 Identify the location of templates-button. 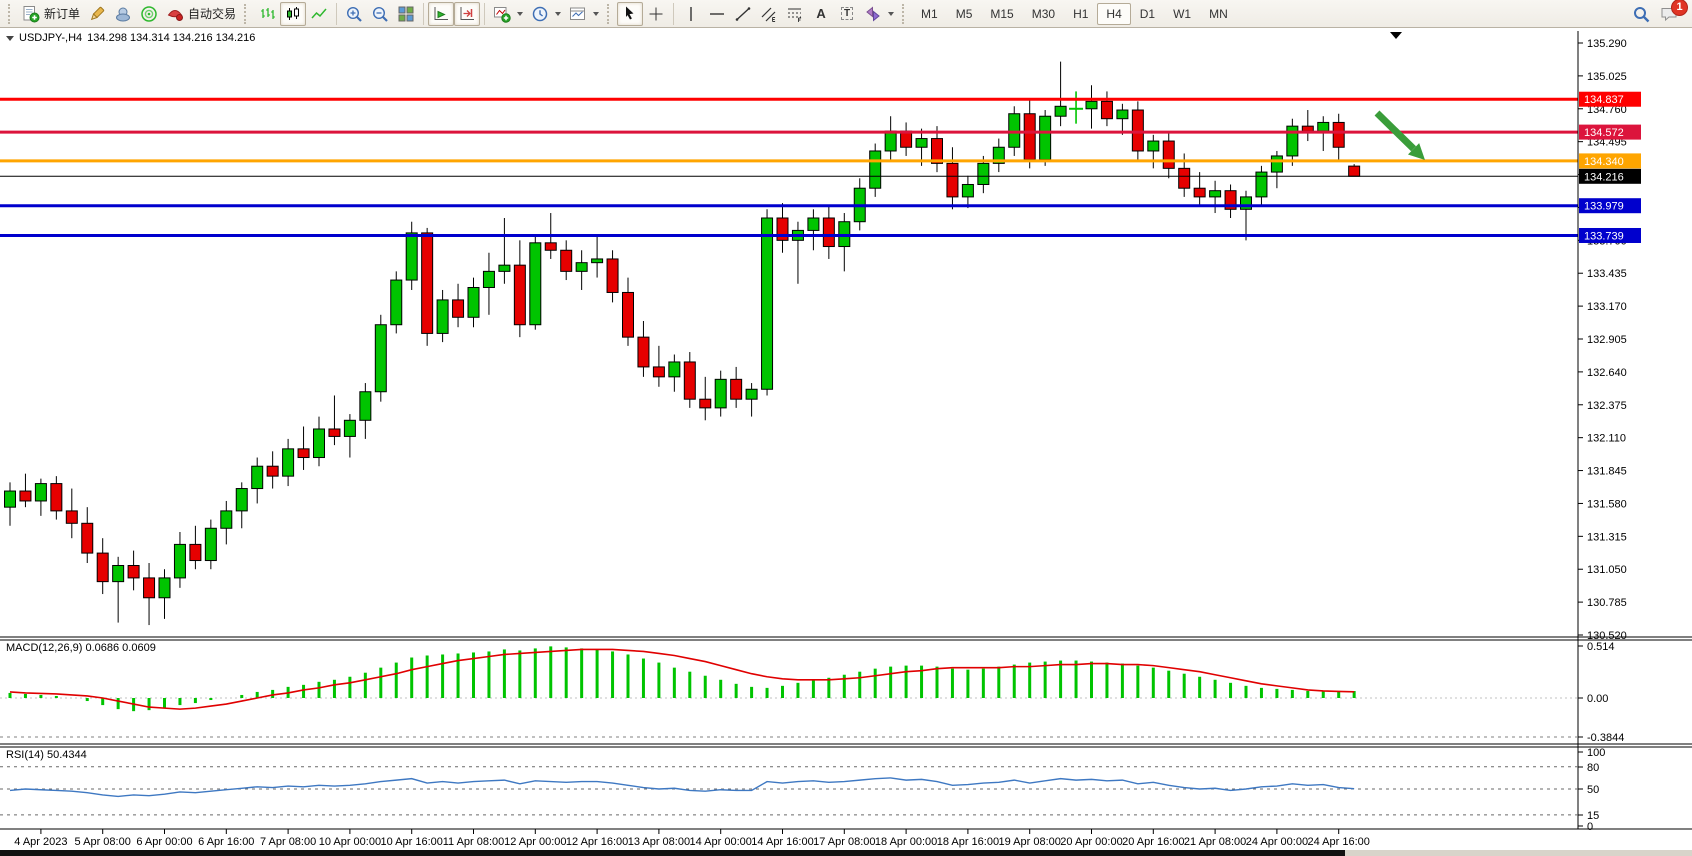
(584, 14).